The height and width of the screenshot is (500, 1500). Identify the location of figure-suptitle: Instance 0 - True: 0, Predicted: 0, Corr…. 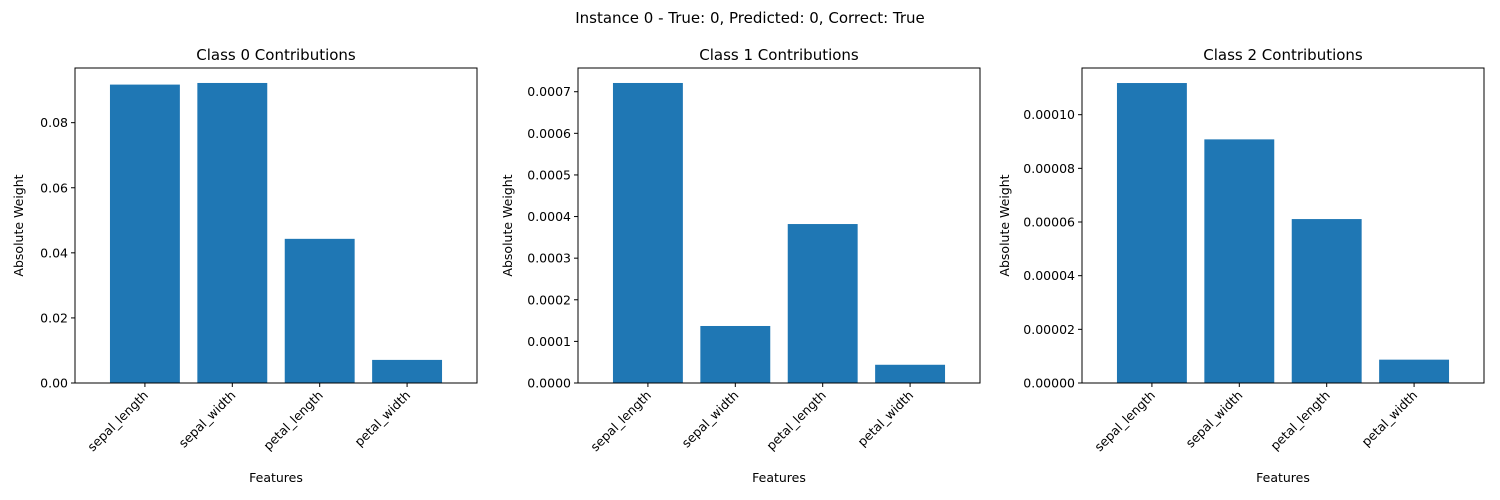
(750, 18).